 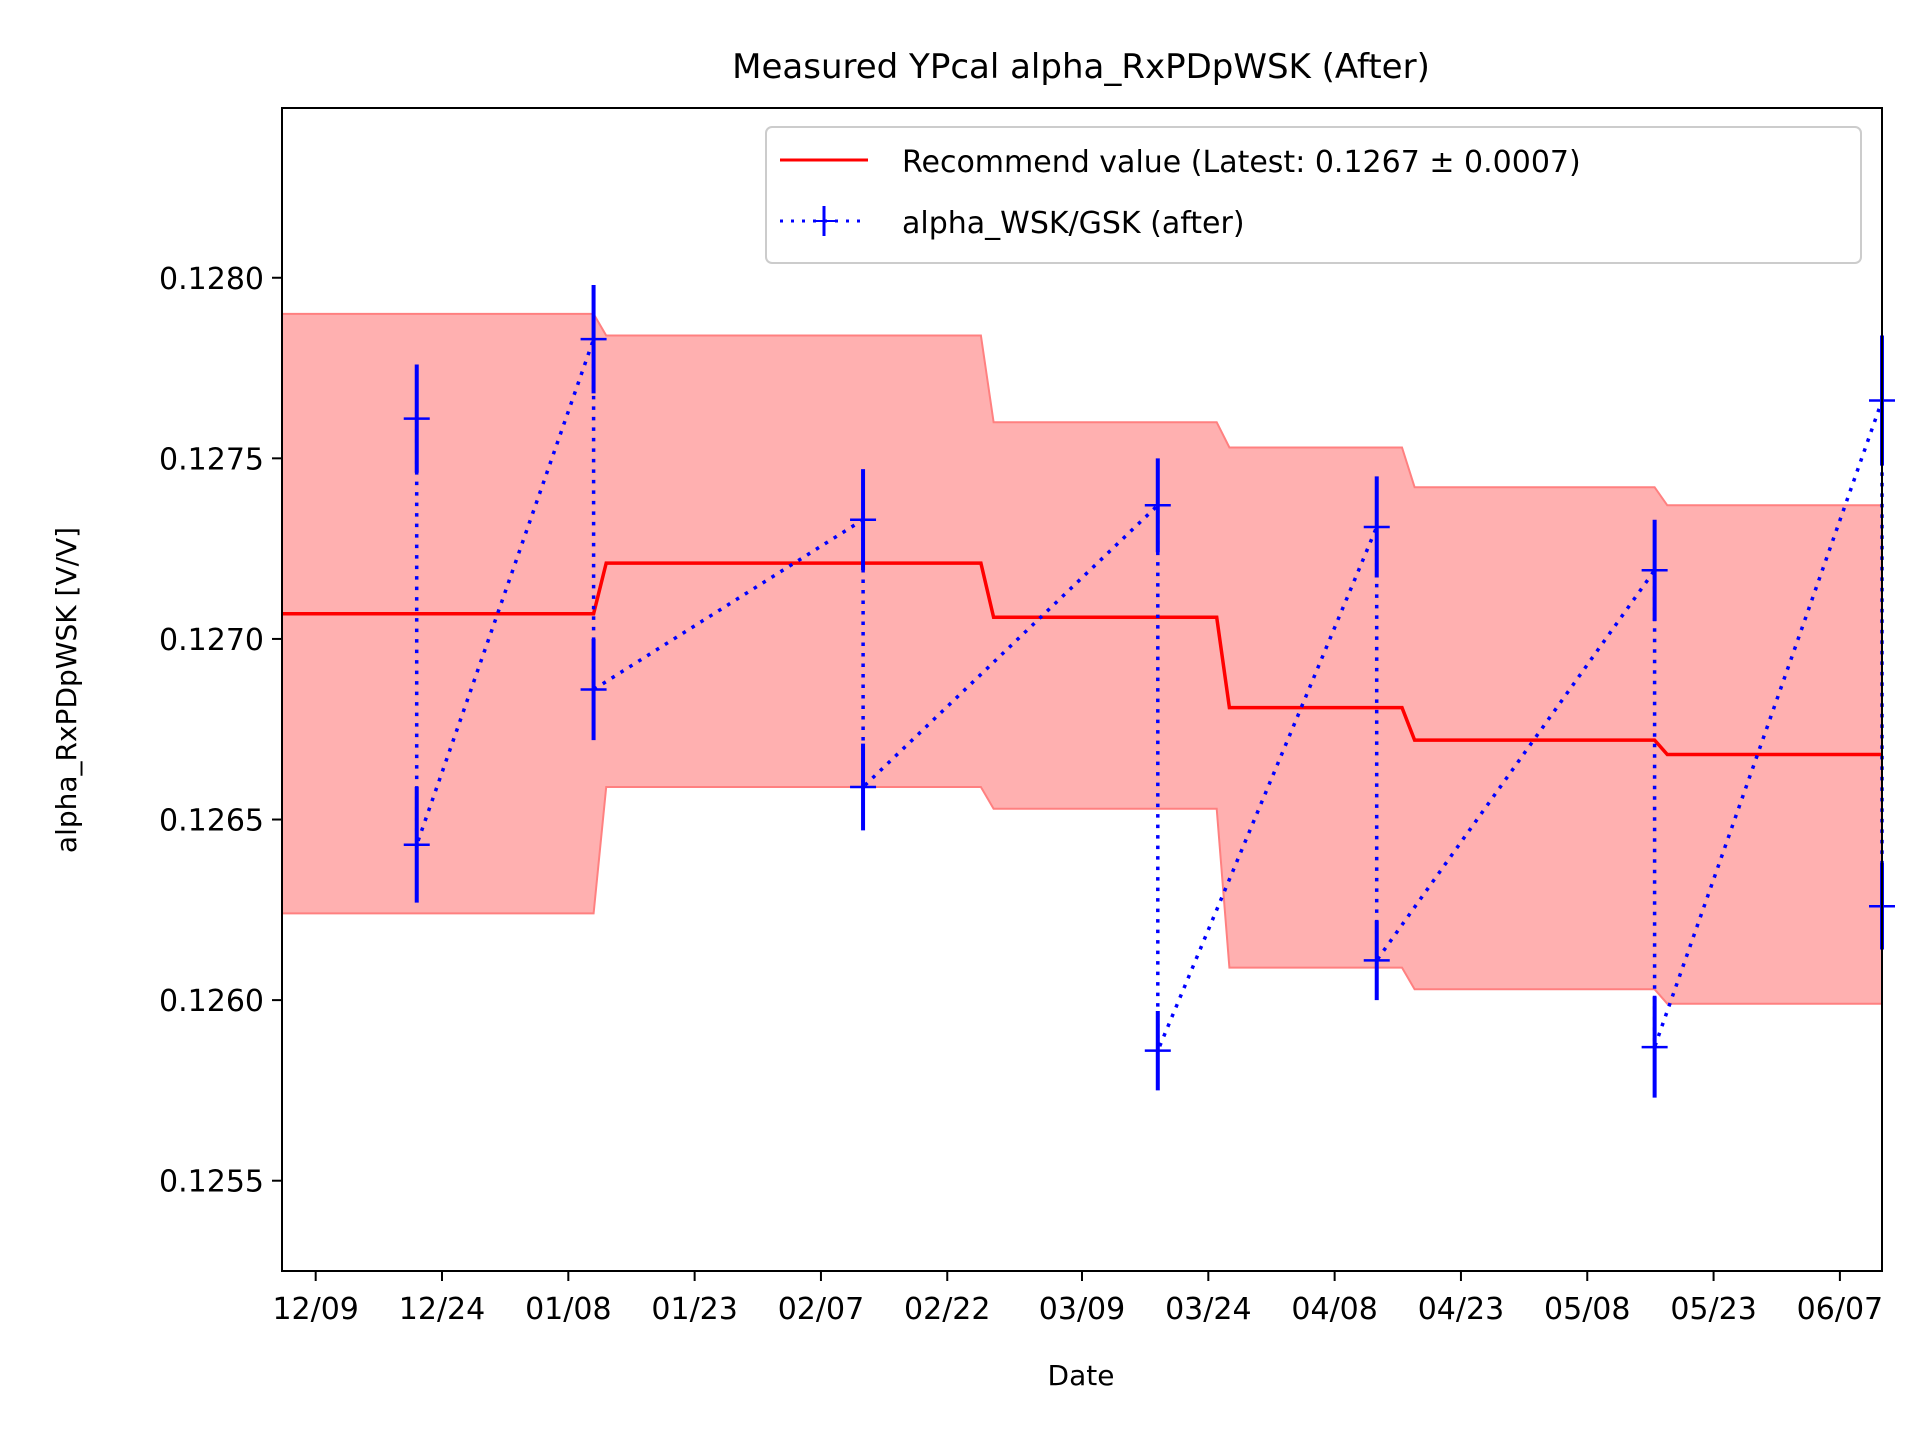 I want to click on chart-title: Measured YPcal alpha_RxPDpWSK (After), so click(x=1081, y=67).